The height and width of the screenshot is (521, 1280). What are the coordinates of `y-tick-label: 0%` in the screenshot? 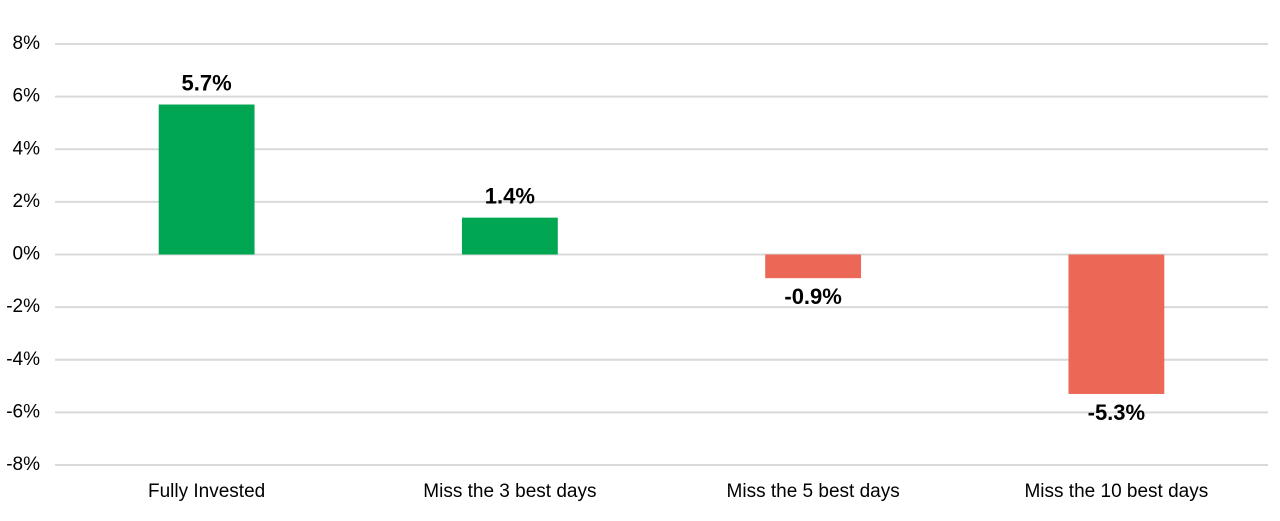 It's located at (27, 254).